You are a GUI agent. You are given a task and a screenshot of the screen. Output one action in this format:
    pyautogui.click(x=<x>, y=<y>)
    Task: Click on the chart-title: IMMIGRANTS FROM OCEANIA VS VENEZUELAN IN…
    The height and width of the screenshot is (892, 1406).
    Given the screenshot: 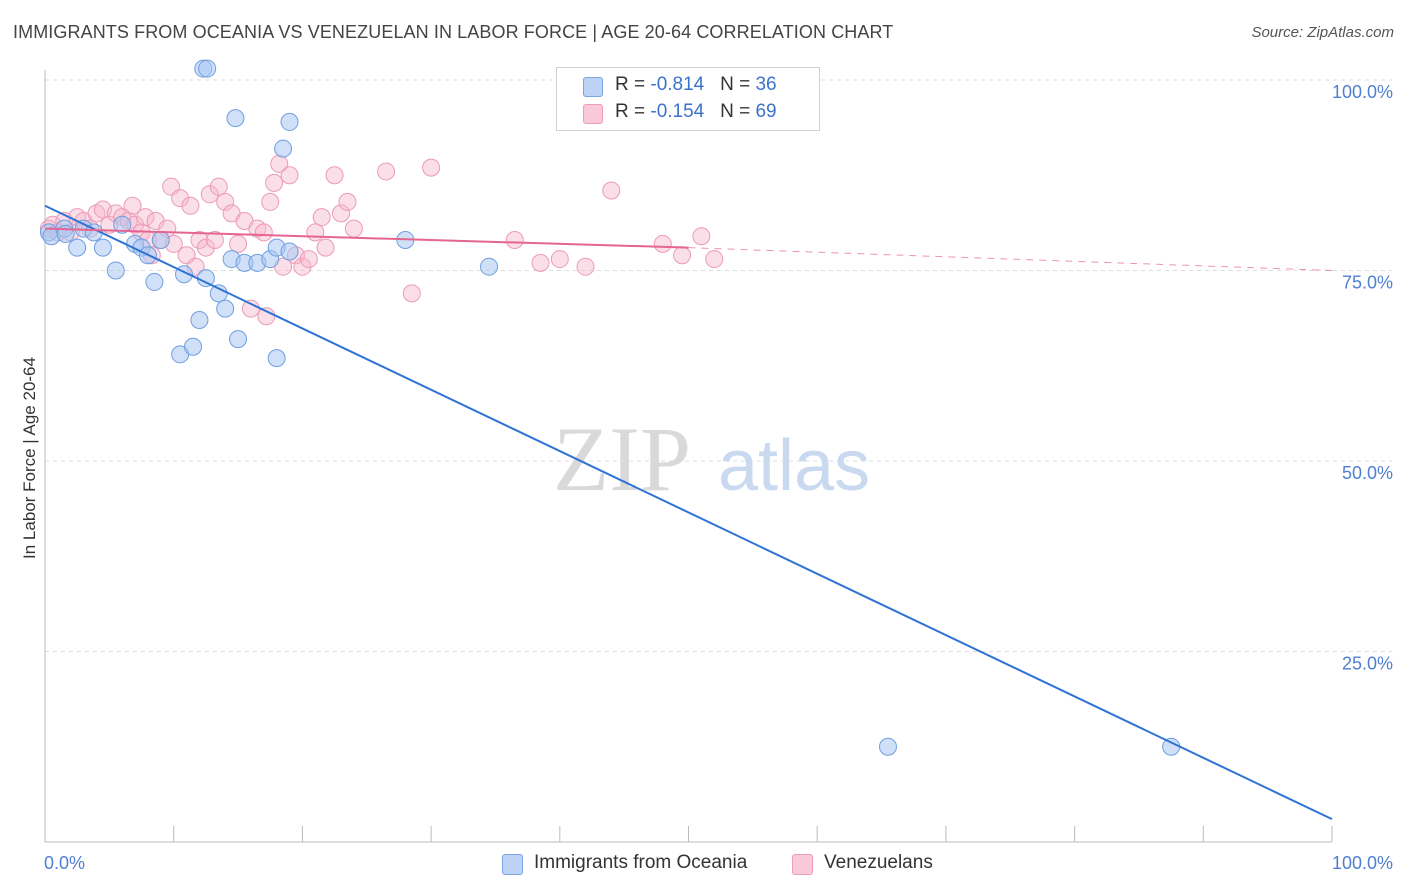 What is the action you would take?
    pyautogui.click(x=453, y=32)
    